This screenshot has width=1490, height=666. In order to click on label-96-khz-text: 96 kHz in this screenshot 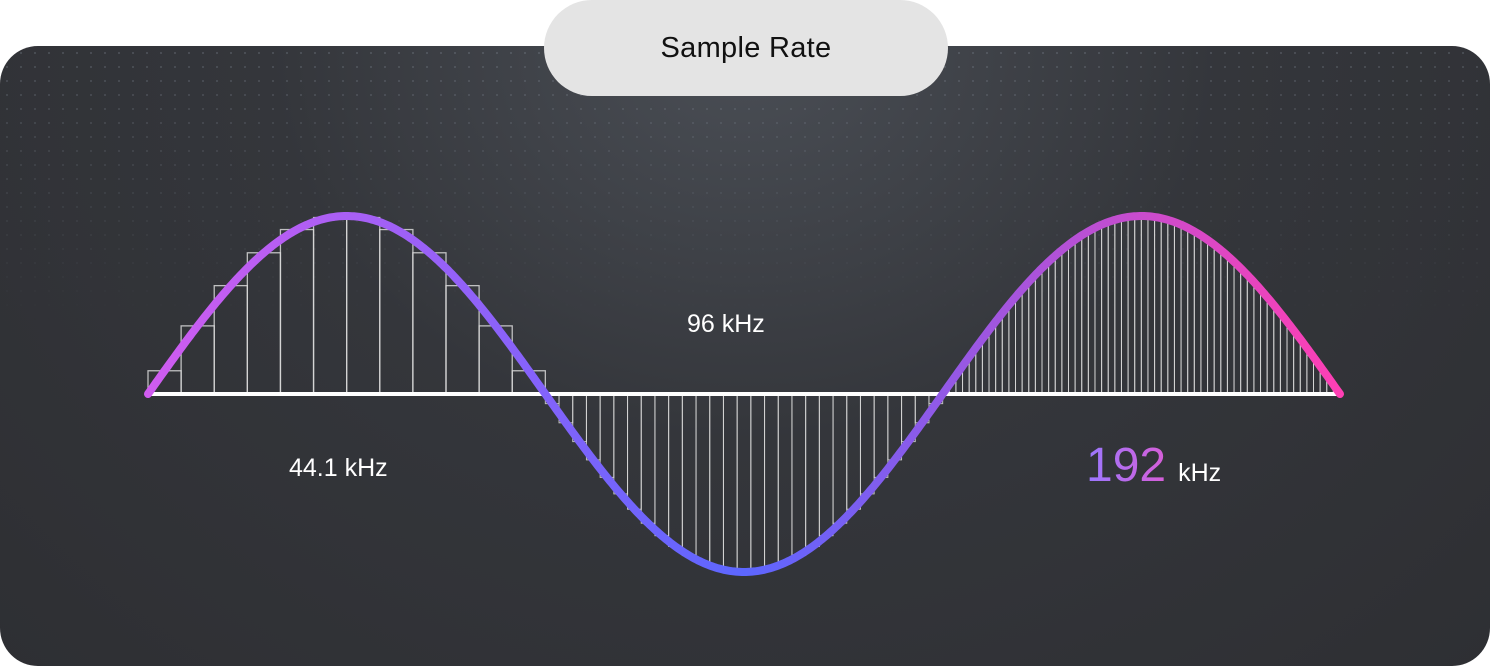, I will do `click(726, 324)`.